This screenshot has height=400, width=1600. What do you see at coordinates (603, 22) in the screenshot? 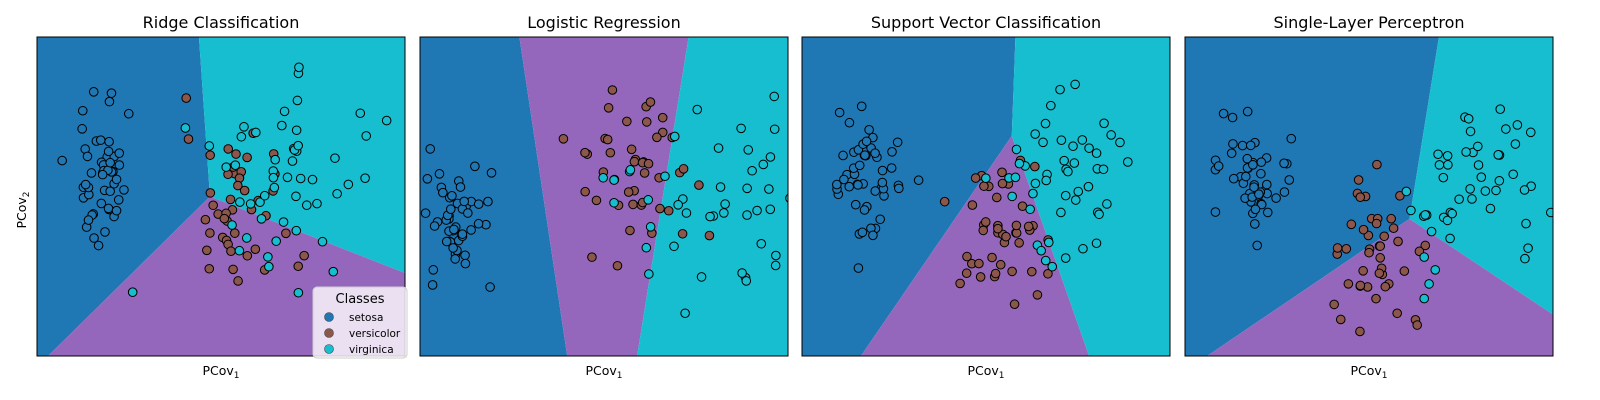
I see `subplot-title: Logistic Regression` at bounding box center [603, 22].